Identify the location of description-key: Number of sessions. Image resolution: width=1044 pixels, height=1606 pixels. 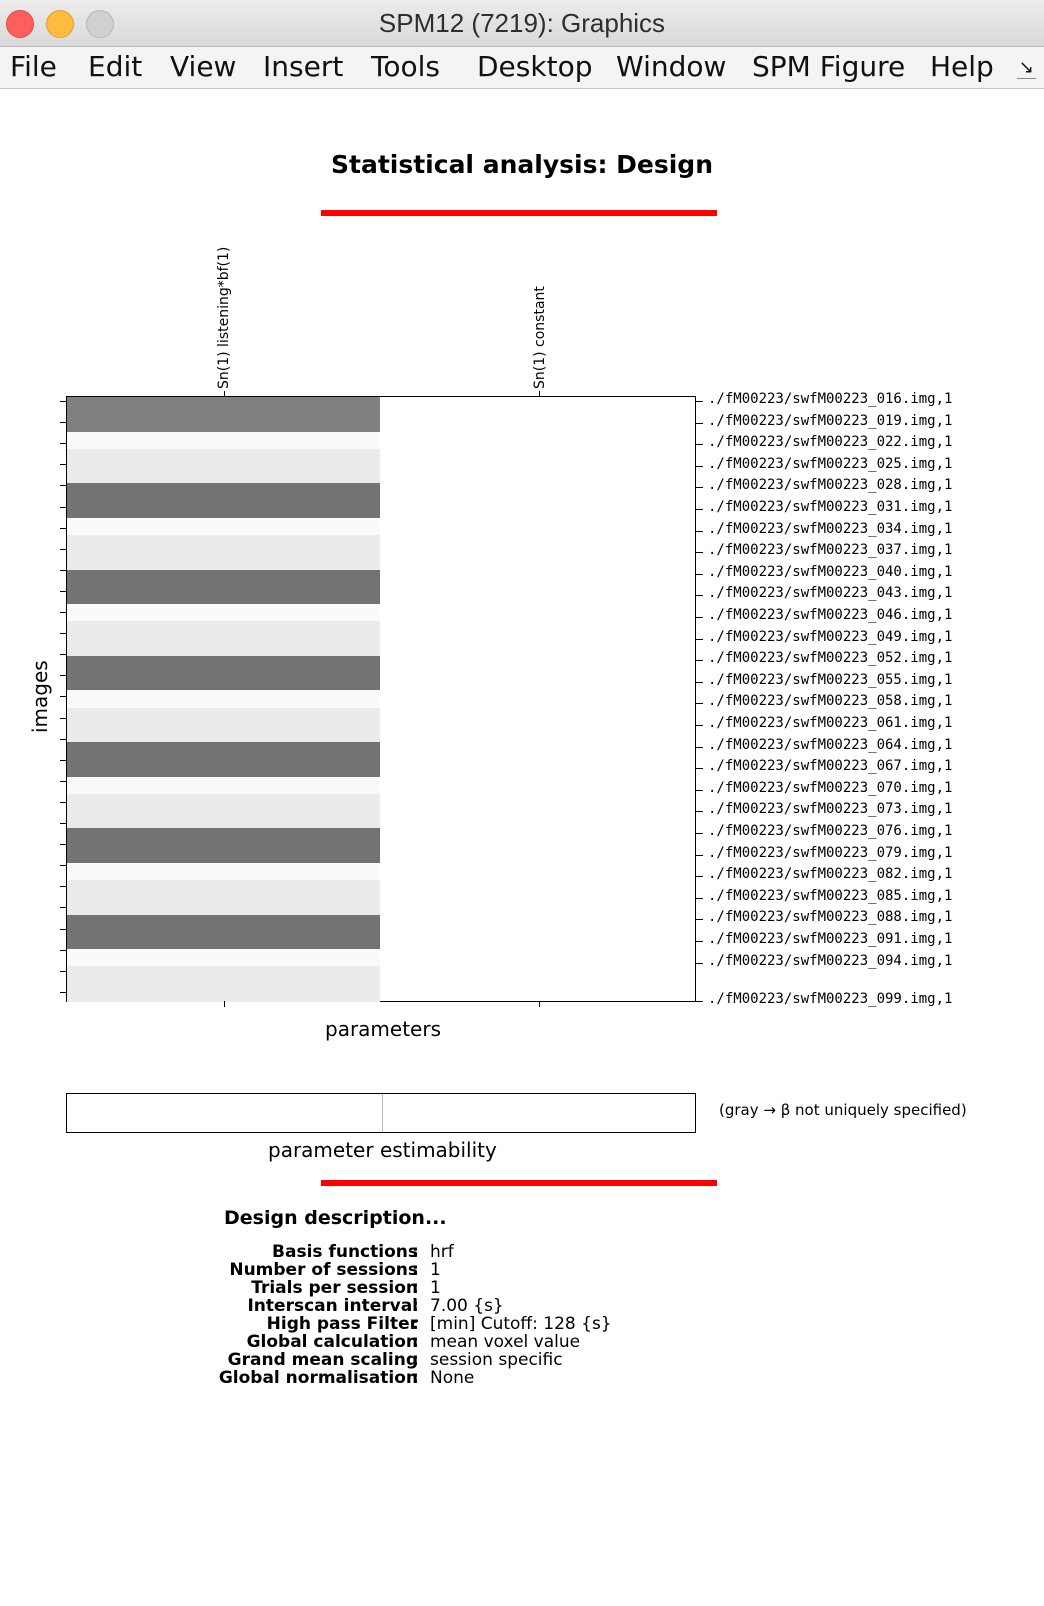
(323, 1270).